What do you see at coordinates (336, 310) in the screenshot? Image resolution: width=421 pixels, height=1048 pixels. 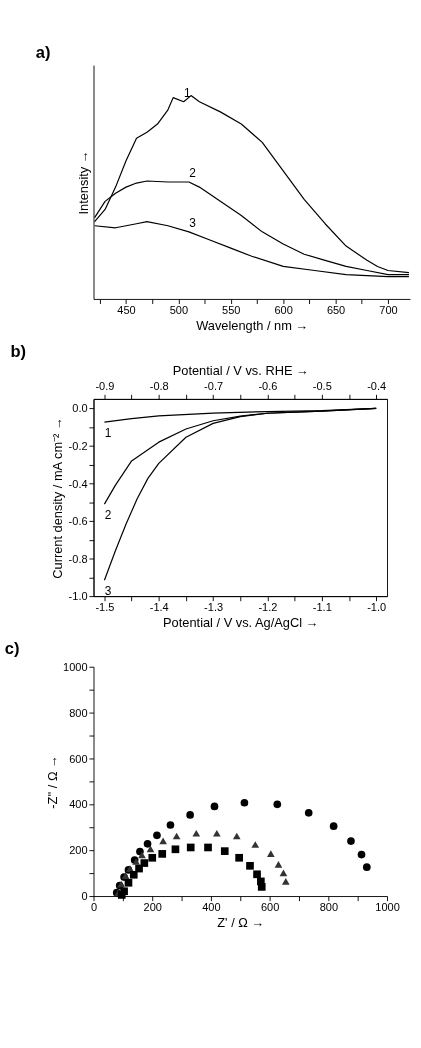 I see `x-tick-label: 650` at bounding box center [336, 310].